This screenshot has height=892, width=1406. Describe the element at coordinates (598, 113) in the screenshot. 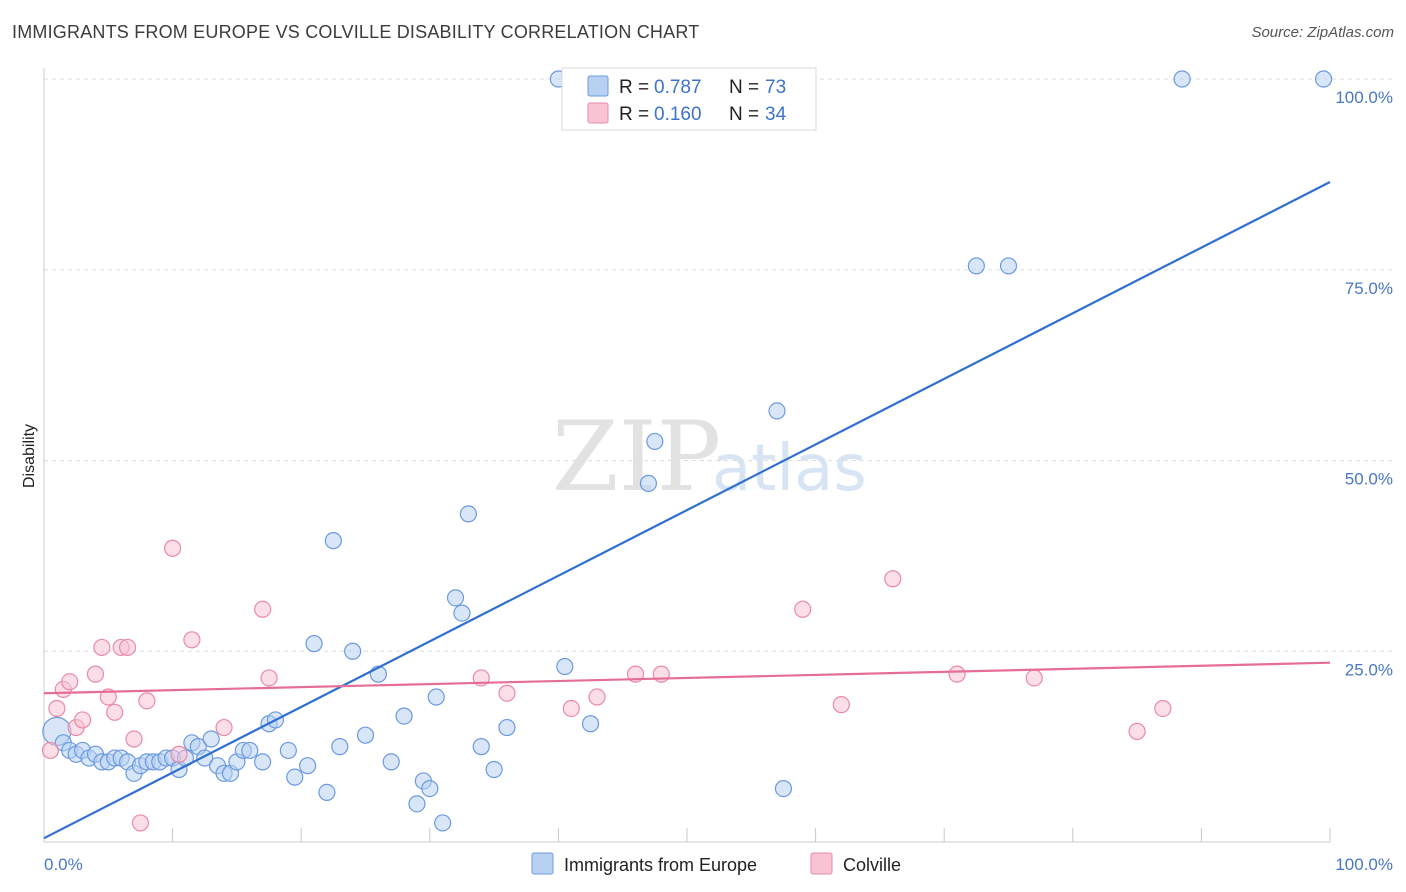

I see `legend-swatch-colville` at that location.